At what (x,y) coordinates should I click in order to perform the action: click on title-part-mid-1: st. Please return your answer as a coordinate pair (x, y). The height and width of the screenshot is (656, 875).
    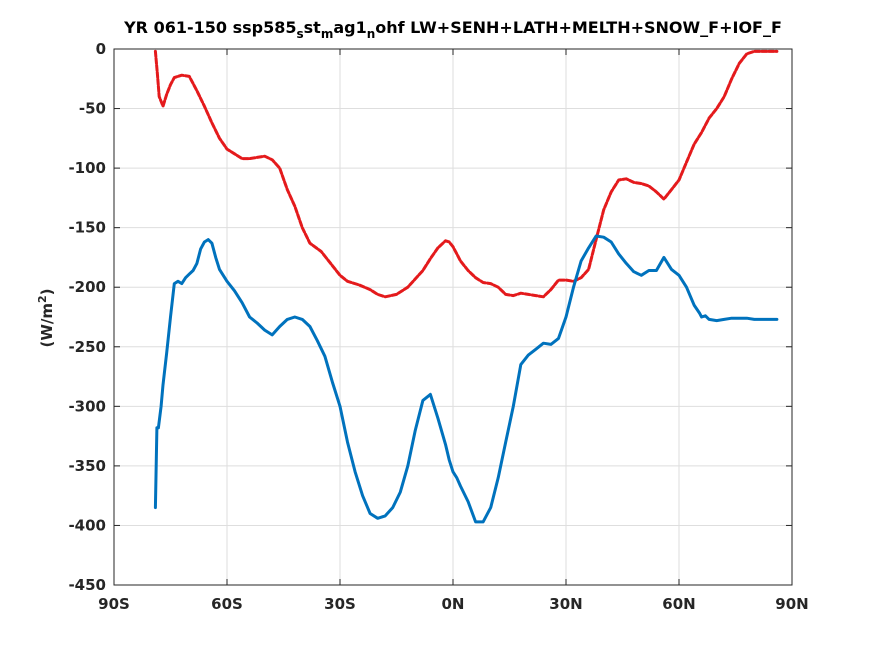
    Looking at the image, I should click on (313, 27).